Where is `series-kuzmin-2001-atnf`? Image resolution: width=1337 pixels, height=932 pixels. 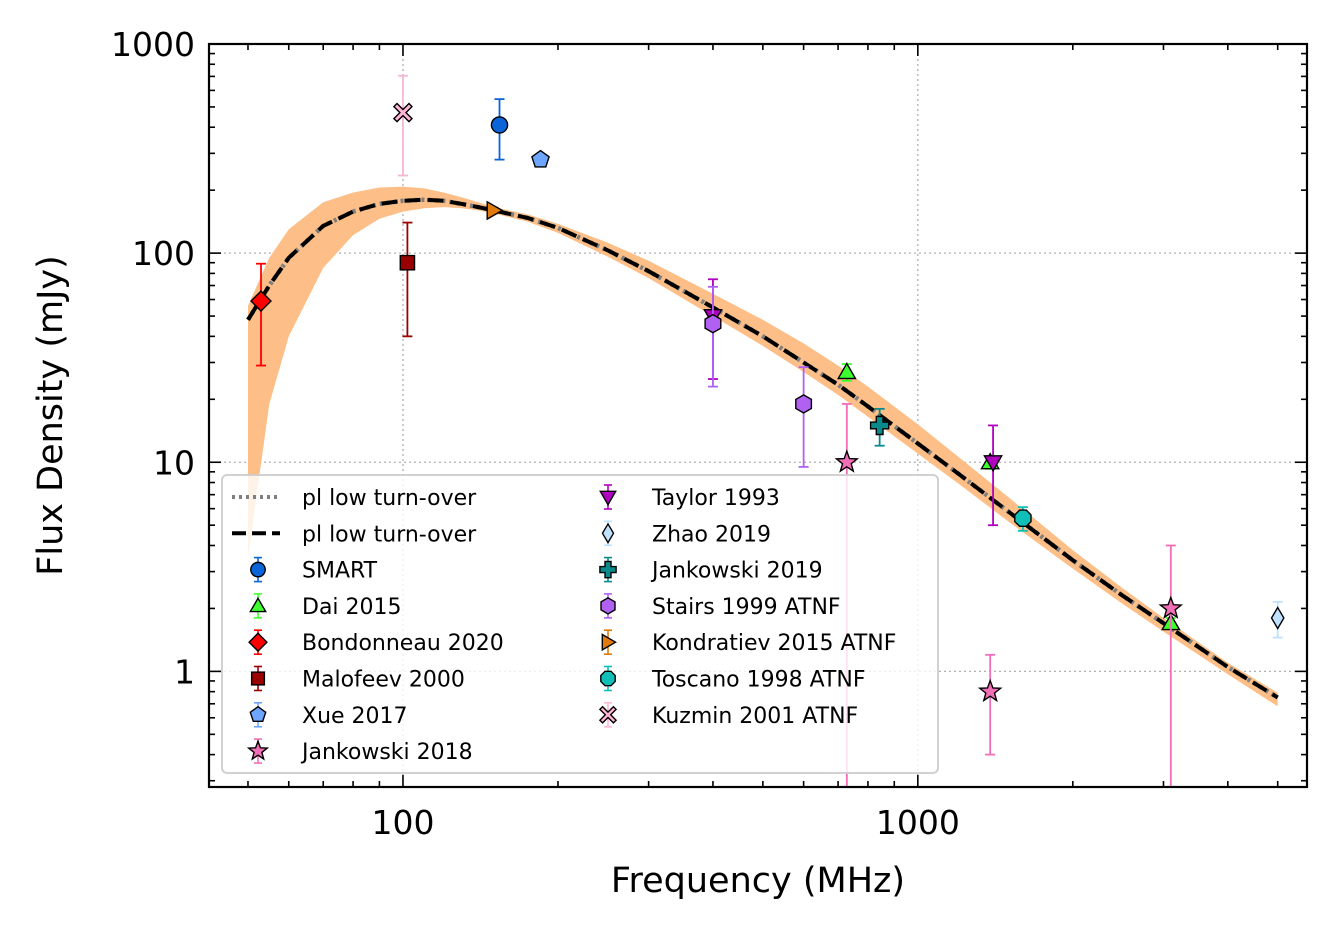
series-kuzmin-2001-atnf is located at coordinates (402, 125).